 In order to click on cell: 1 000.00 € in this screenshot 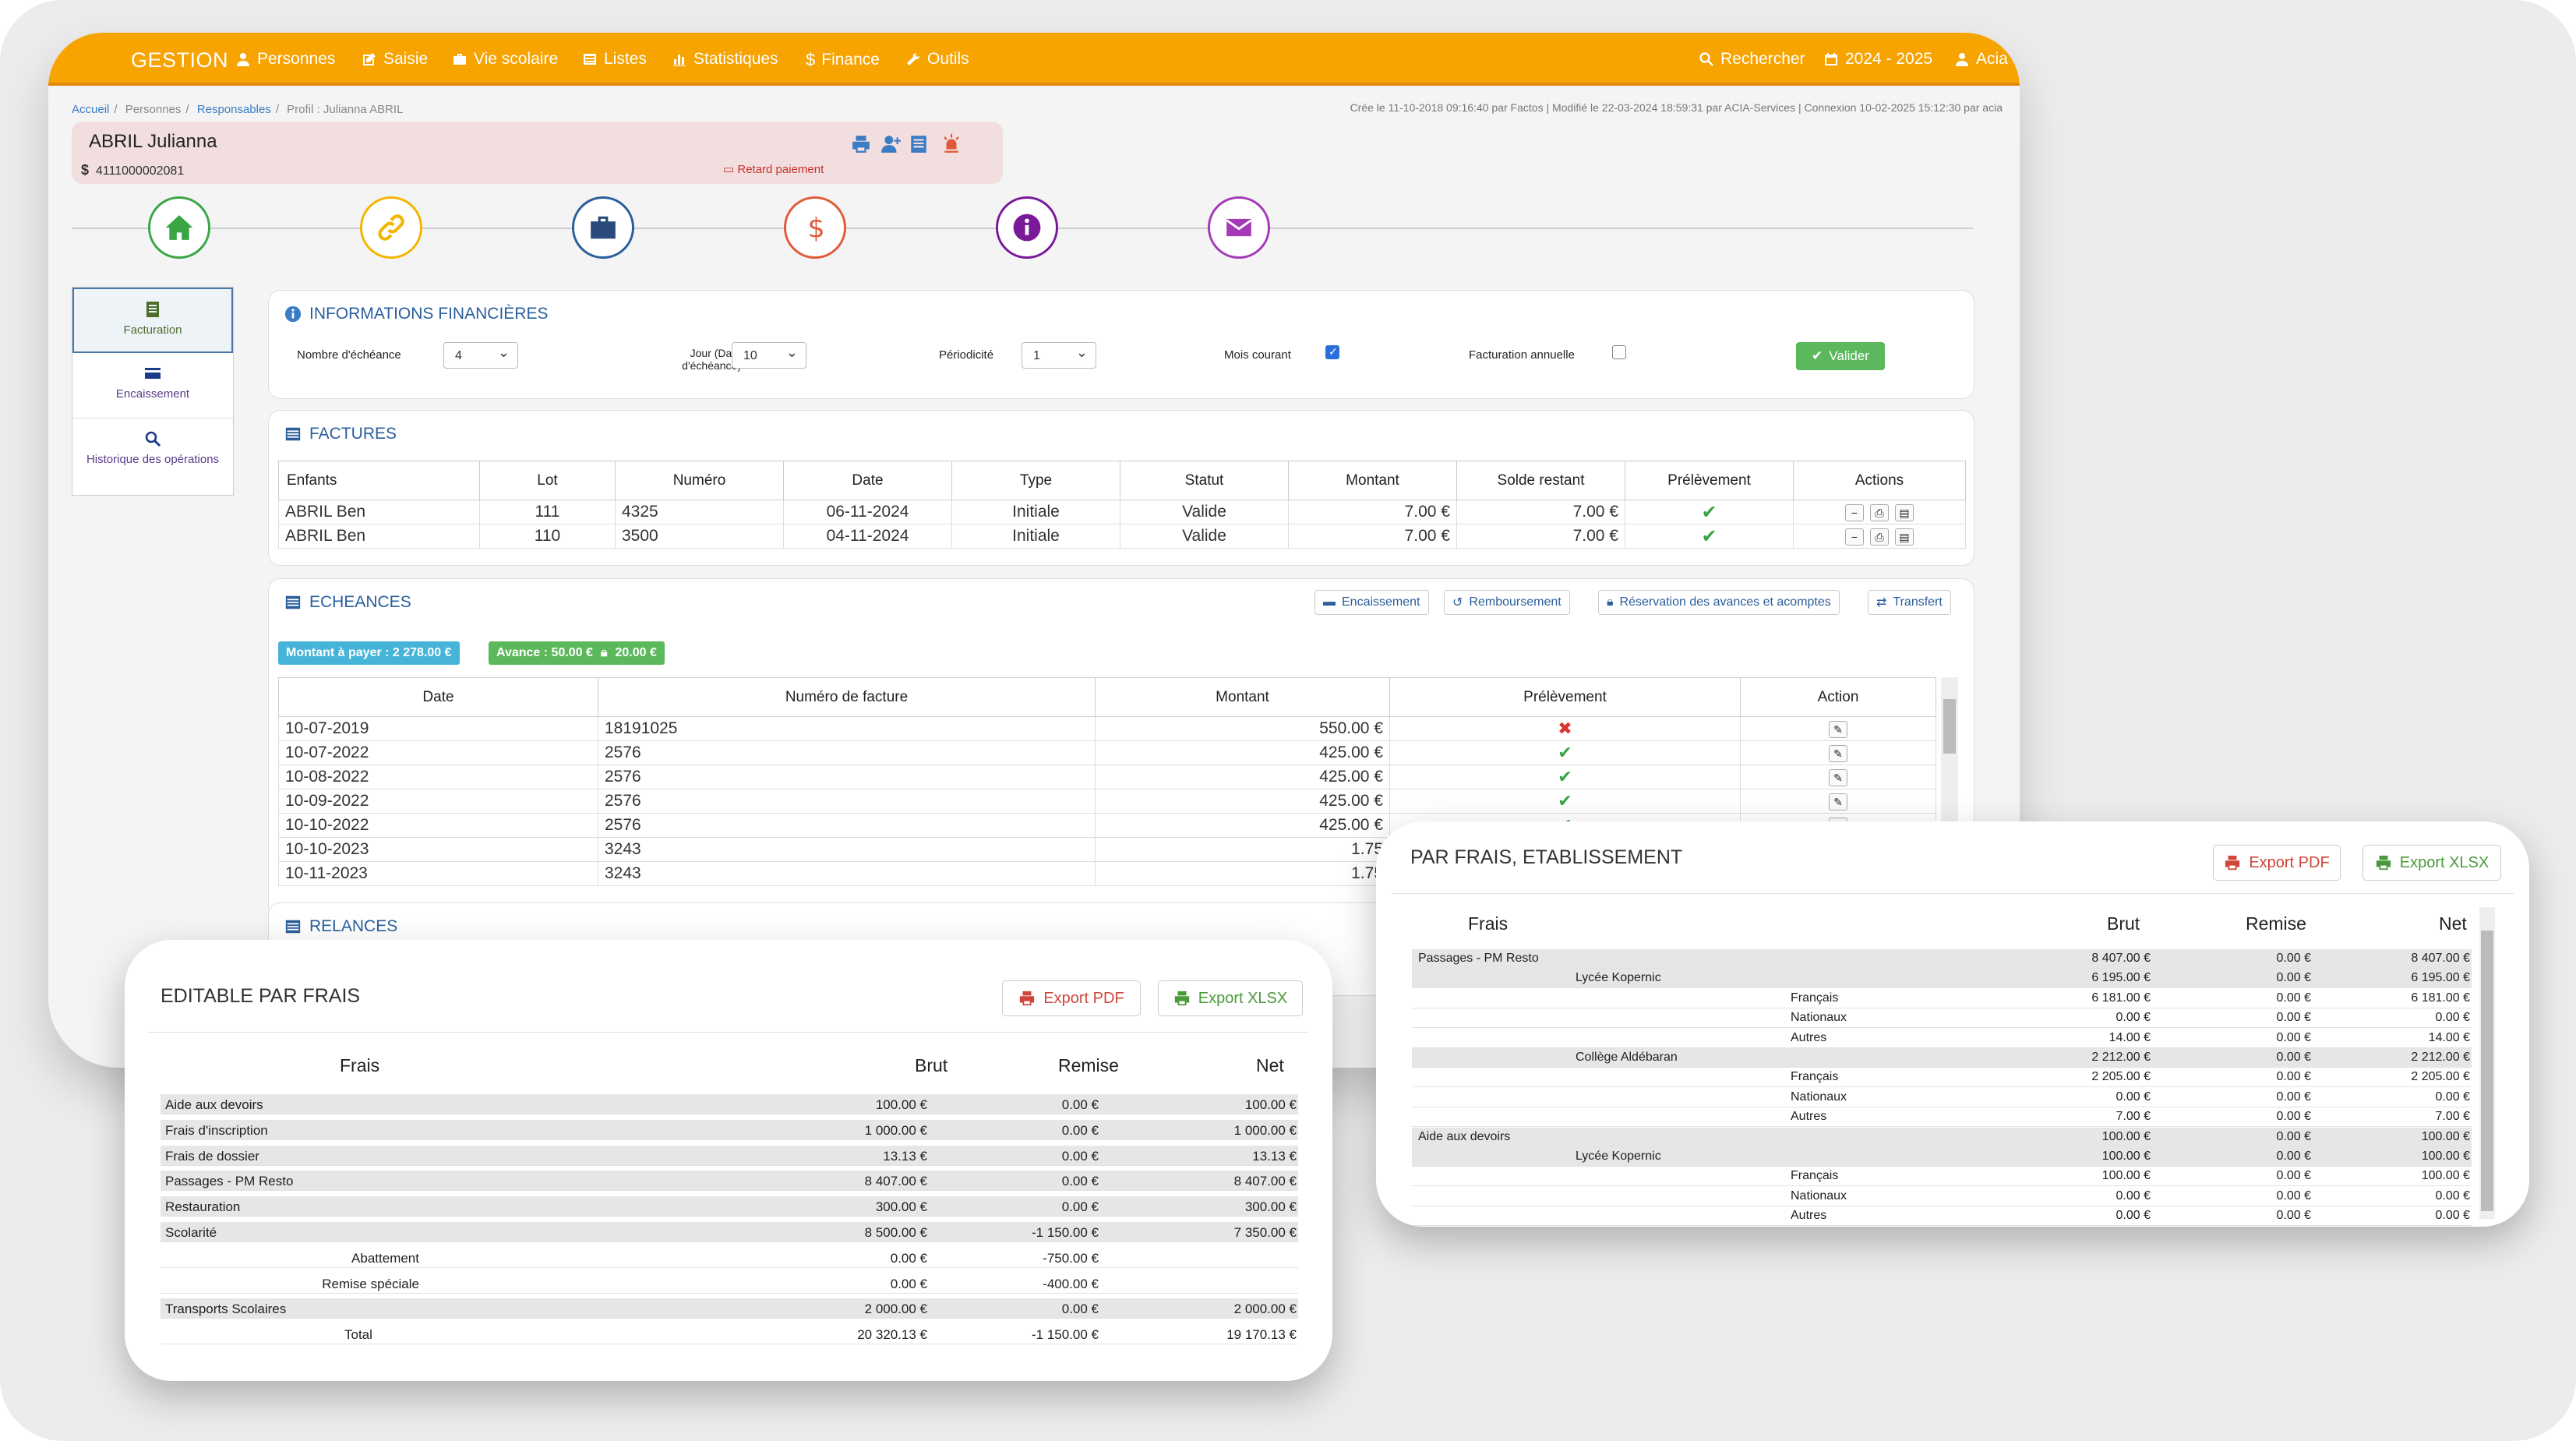, I will do `click(1265, 1130)`.